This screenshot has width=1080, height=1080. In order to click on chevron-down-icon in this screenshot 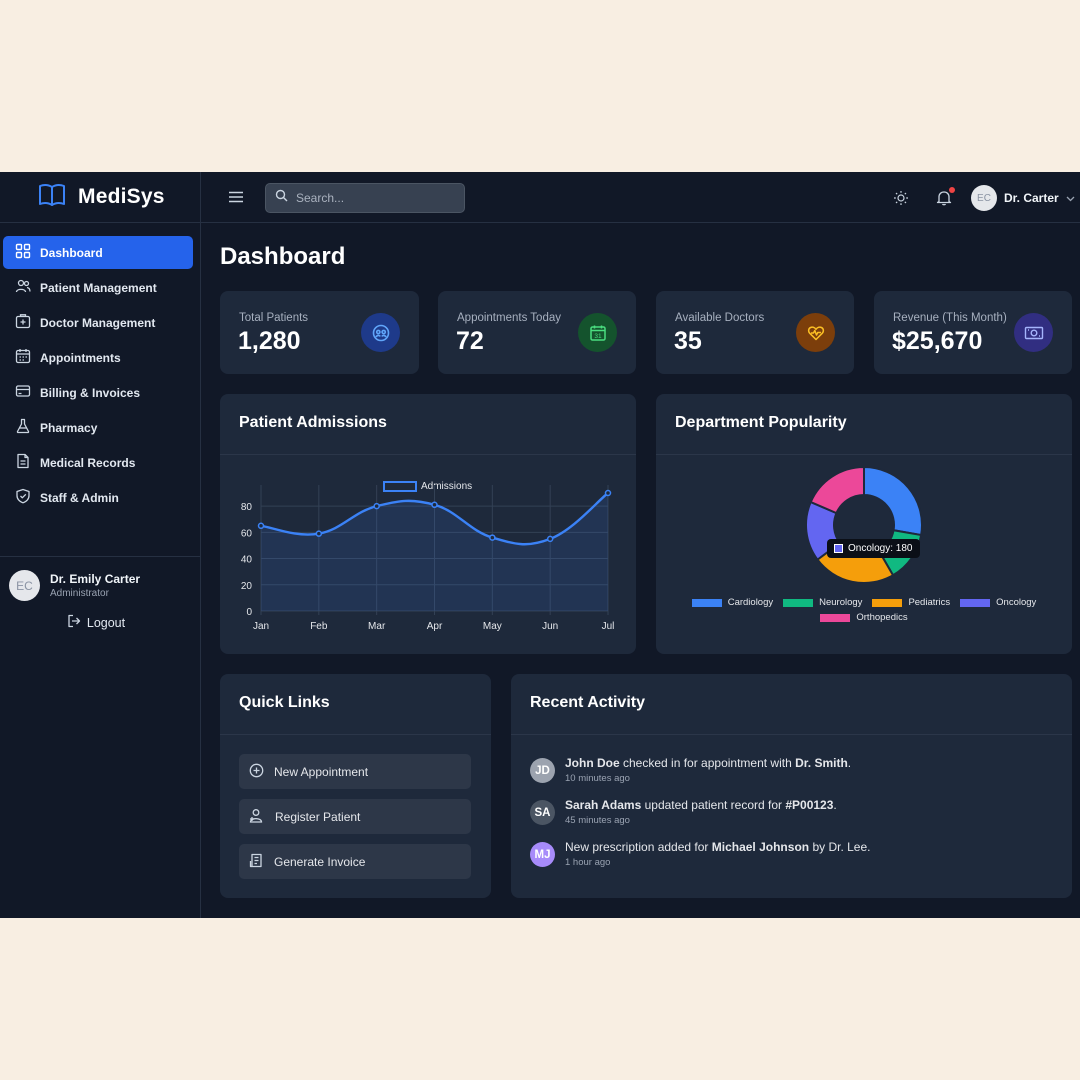, I will do `click(1070, 198)`.